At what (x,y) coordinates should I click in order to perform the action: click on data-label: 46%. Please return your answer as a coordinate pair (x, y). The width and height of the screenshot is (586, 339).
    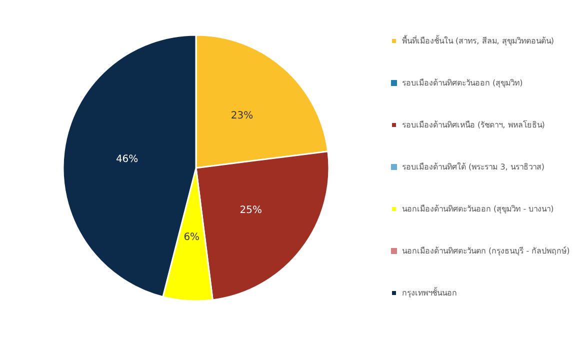
    Looking at the image, I should click on (127, 159).